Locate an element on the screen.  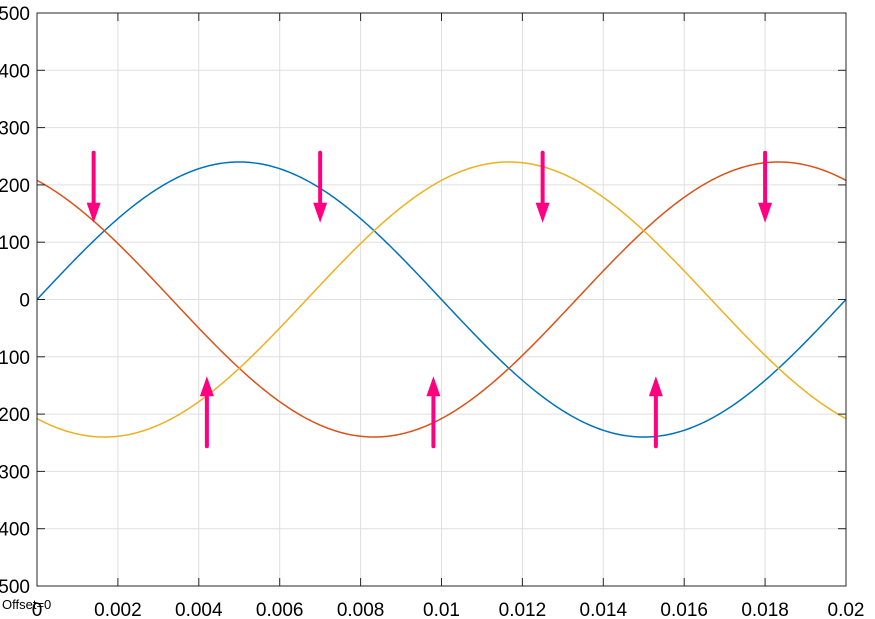
y-tick-label: -200 is located at coordinates (15, 415).